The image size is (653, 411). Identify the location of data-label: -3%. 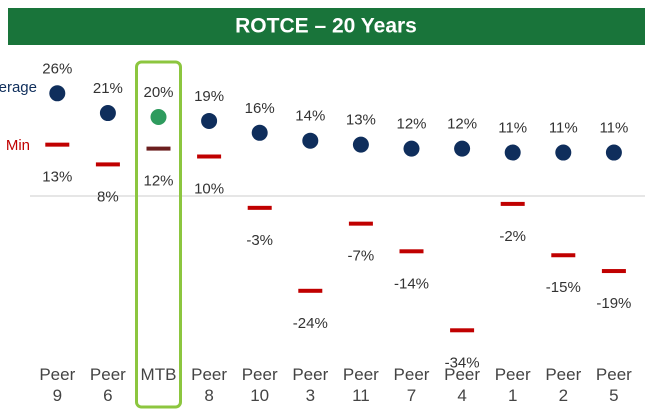
(259, 240).